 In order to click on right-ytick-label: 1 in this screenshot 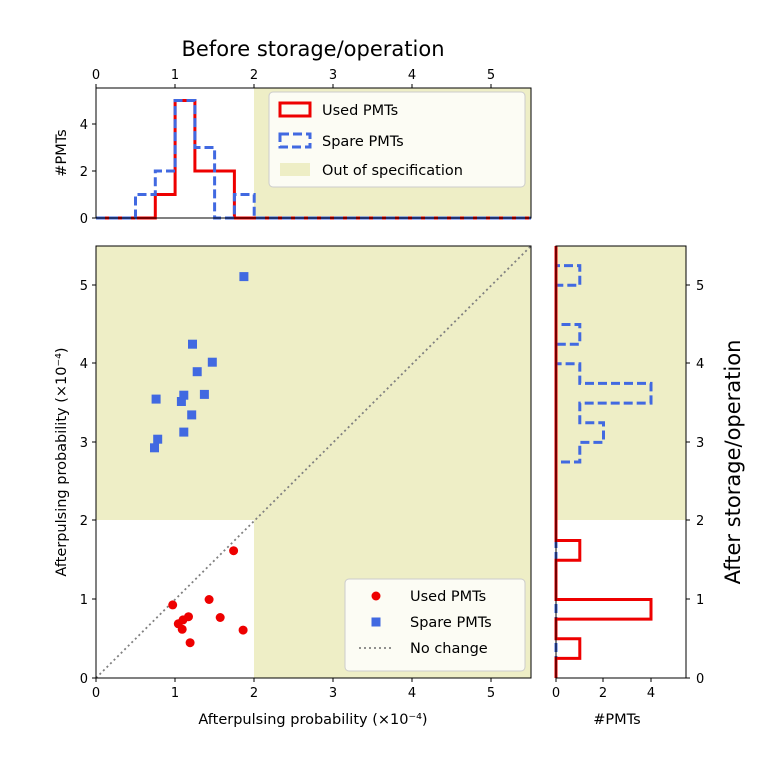, I will do `click(700, 600)`.